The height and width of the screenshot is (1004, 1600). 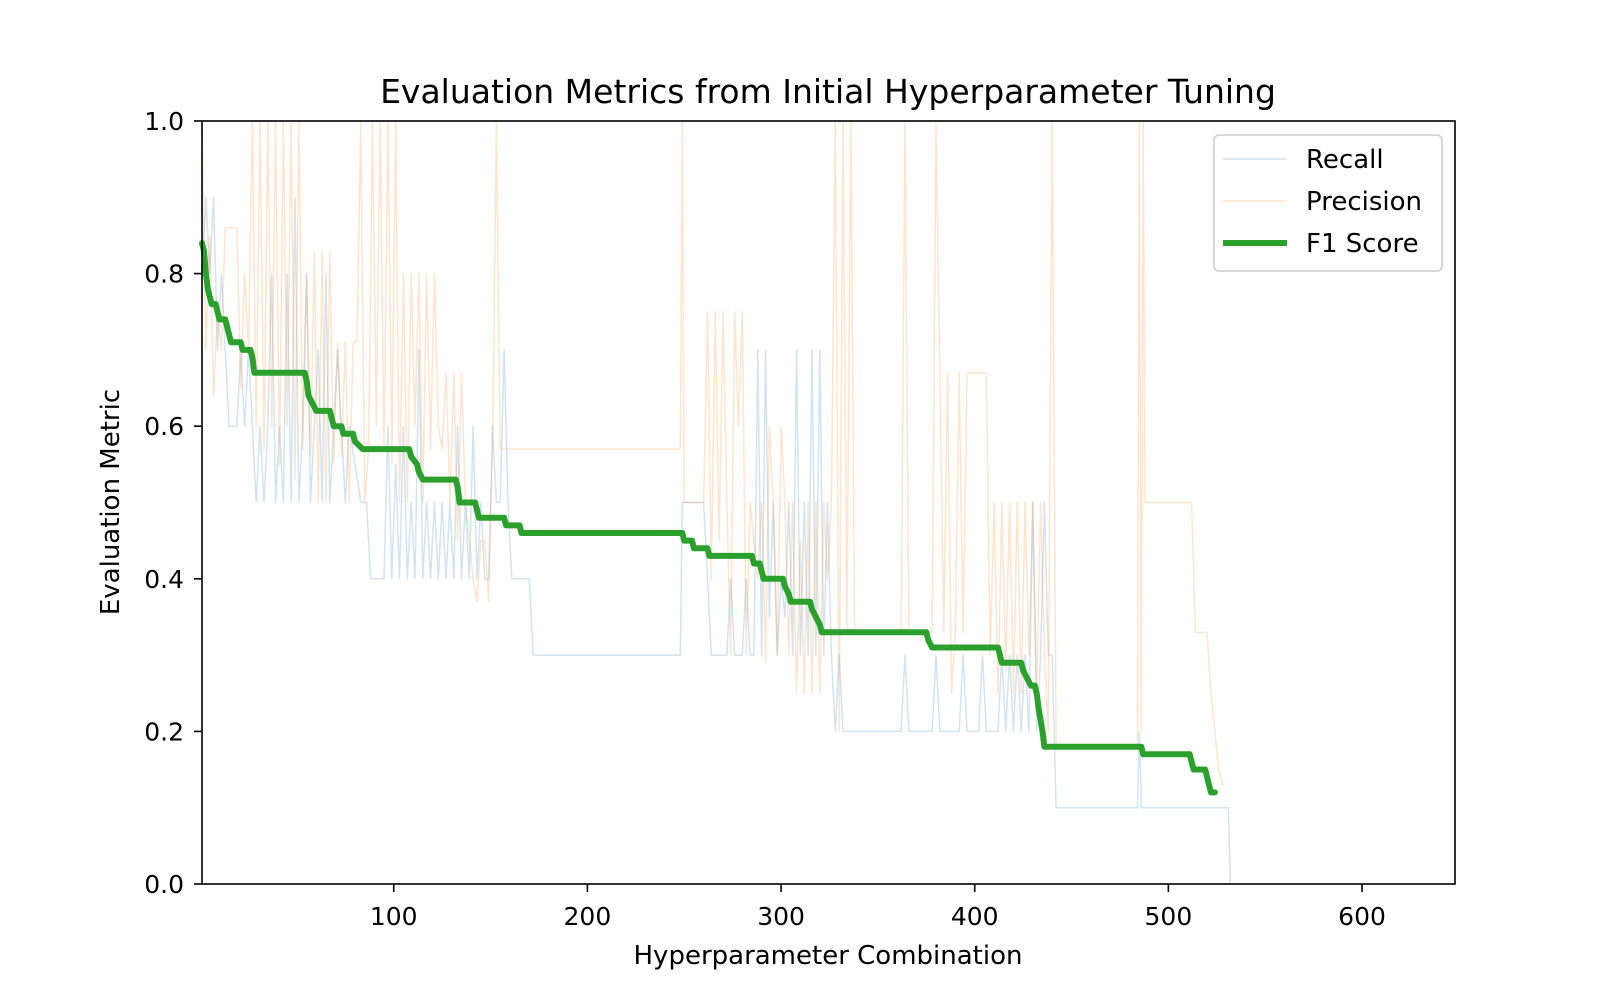 I want to click on legend-label-precision: Precision, so click(x=1364, y=202).